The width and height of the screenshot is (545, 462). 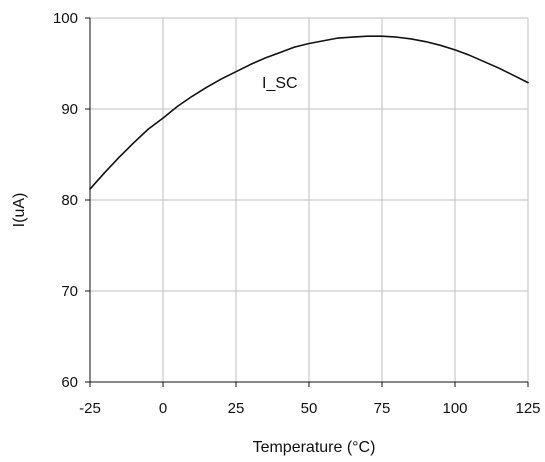 What do you see at coordinates (314, 447) in the screenshot?
I see `x-axis-title: Temperature (°C)` at bounding box center [314, 447].